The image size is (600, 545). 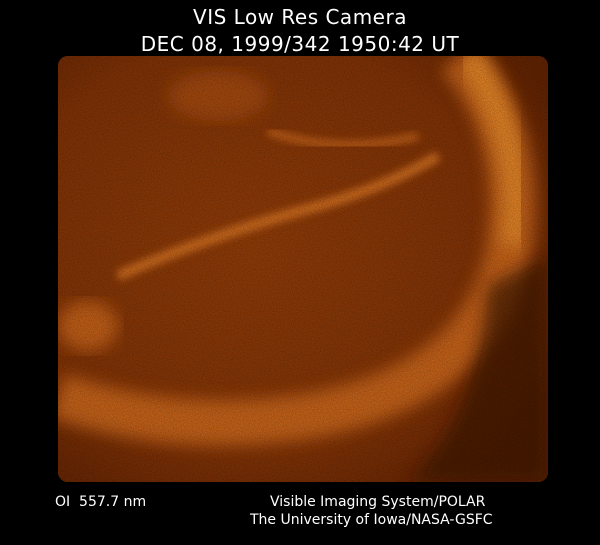 I want to click on wavelength-label: OI 557.7 nm, so click(x=101, y=502).